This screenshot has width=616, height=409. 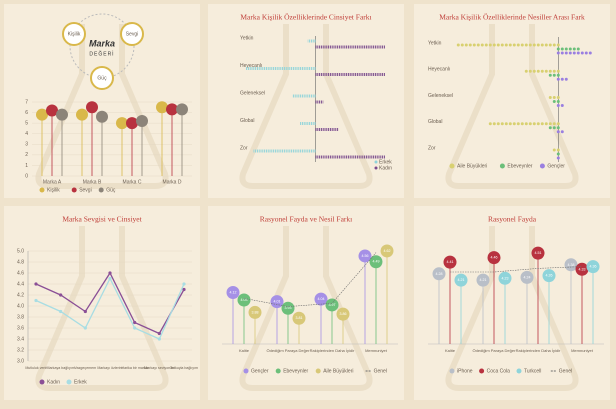 I want to click on legend-label: Genel, so click(x=380, y=371).